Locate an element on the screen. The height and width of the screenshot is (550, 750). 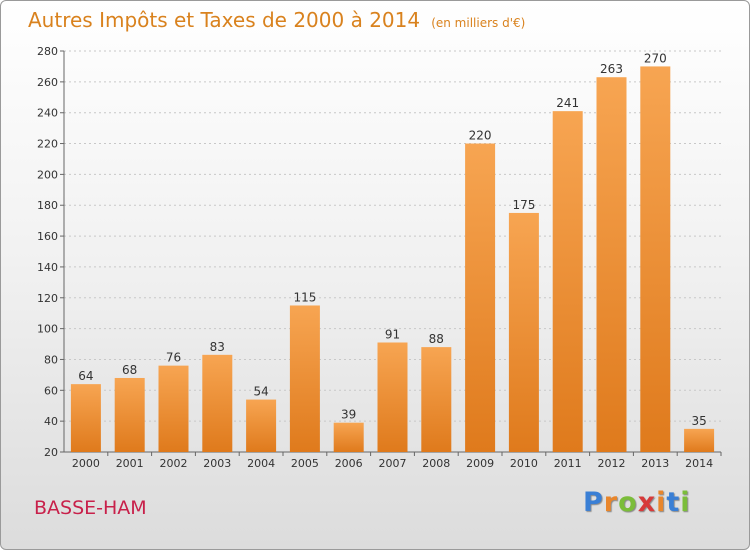
x-tick-label: 2009 is located at coordinates (480, 463).